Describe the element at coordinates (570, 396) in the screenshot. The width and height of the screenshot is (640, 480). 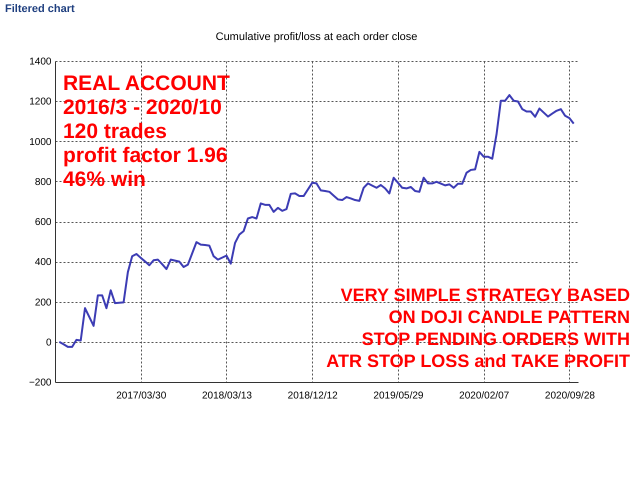
I see `x-tick-label: 2020/09/28` at that location.